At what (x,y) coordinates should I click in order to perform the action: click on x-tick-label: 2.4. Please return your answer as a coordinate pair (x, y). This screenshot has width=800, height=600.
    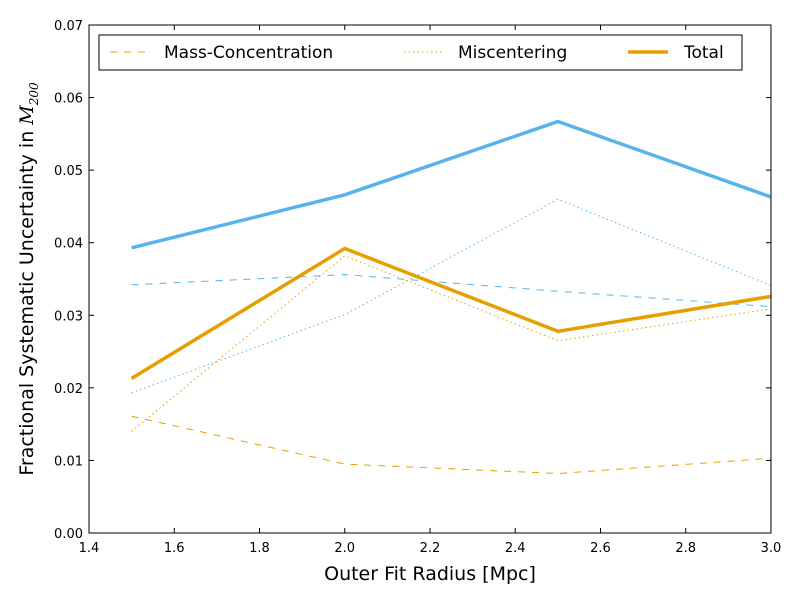
    Looking at the image, I should click on (515, 548).